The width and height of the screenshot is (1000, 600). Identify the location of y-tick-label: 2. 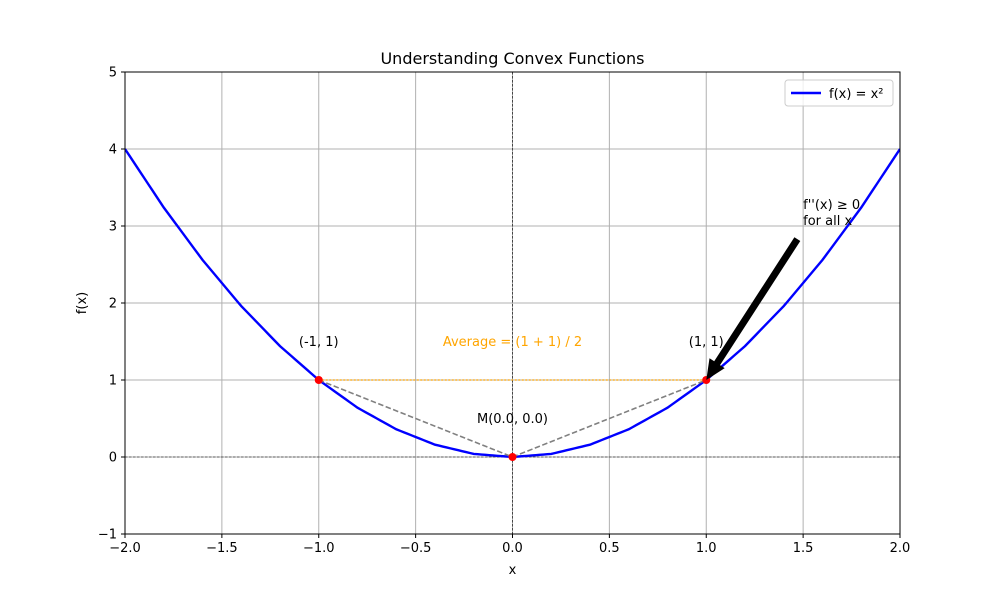
(113, 304).